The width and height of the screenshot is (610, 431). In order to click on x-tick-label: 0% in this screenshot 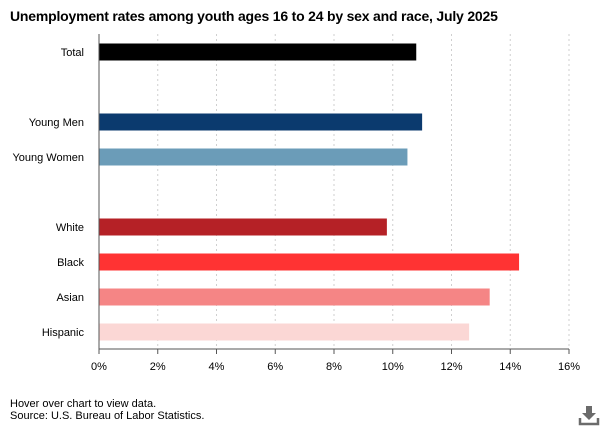, I will do `click(99, 367)`.